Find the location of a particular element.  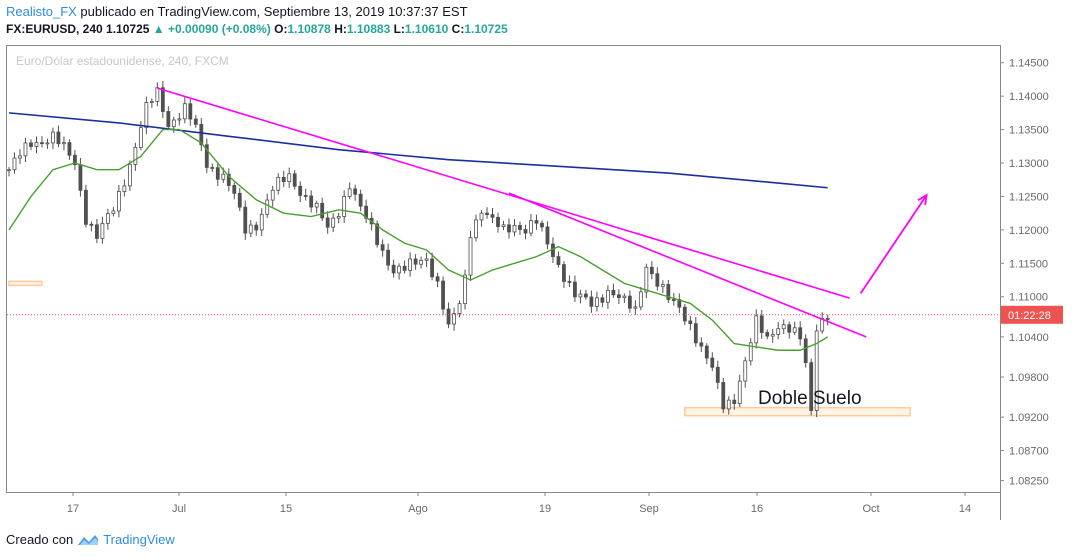

tradingview-link: TradingView is located at coordinates (139, 539).